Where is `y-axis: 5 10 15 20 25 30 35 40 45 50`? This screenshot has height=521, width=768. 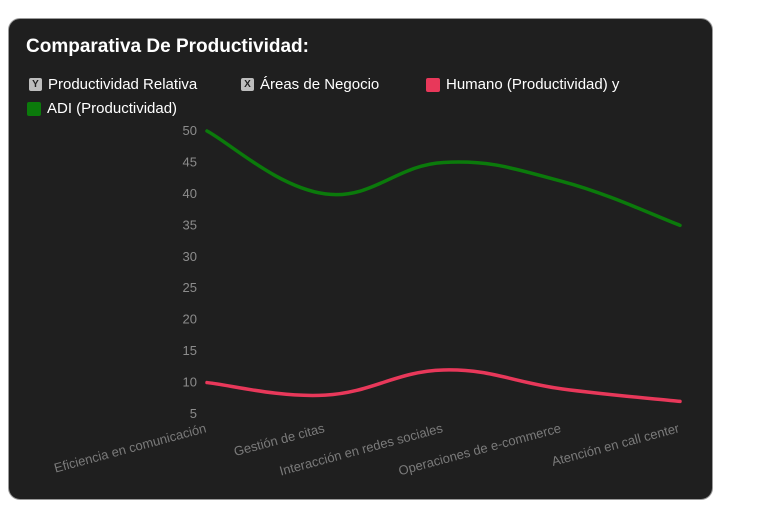
y-axis: 5 10 15 20 25 30 35 40 45 50 is located at coordinates (190, 272).